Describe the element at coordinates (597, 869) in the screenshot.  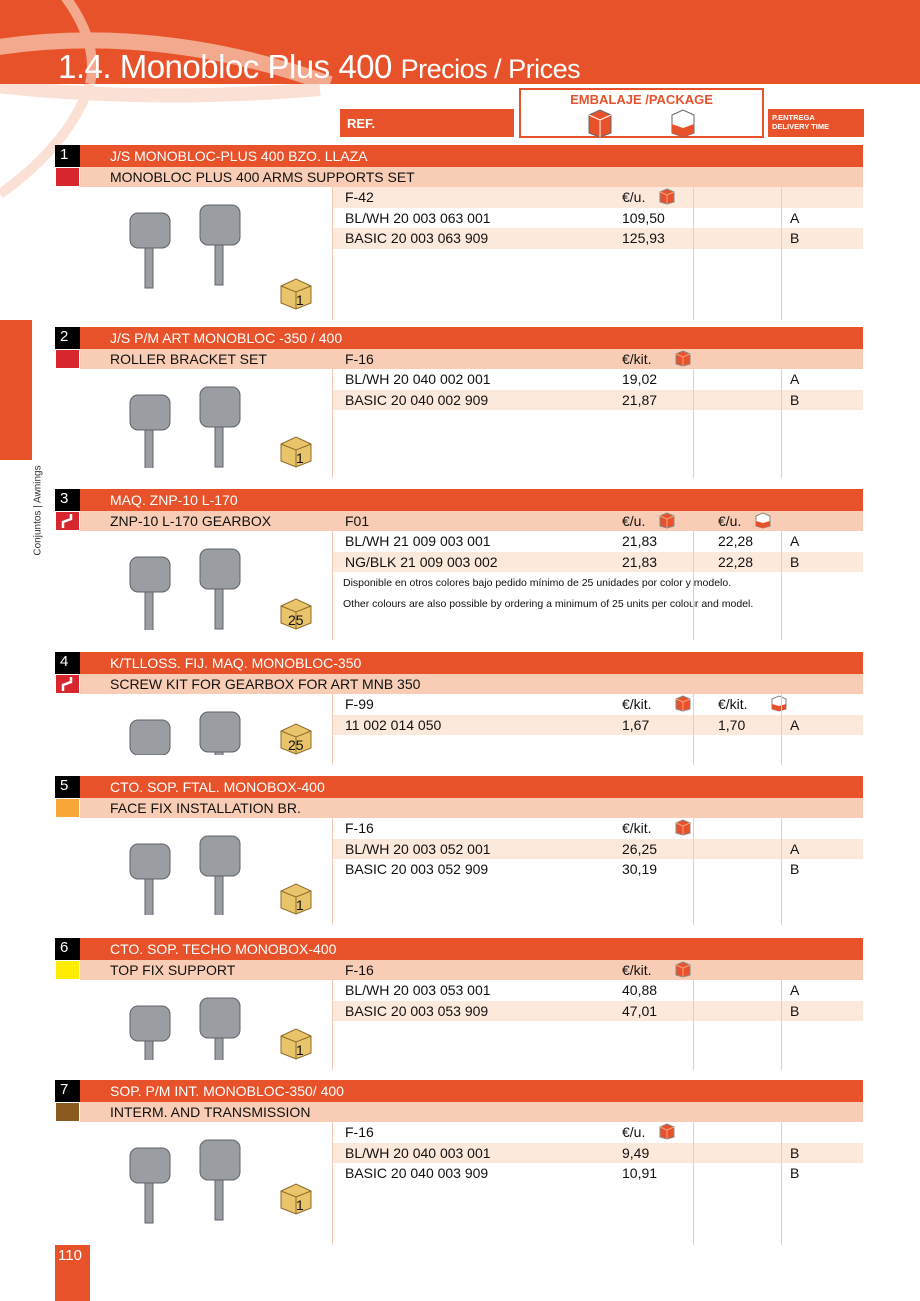
I see `table-row: BASIC 20 003 052 909 30,19 B` at that location.